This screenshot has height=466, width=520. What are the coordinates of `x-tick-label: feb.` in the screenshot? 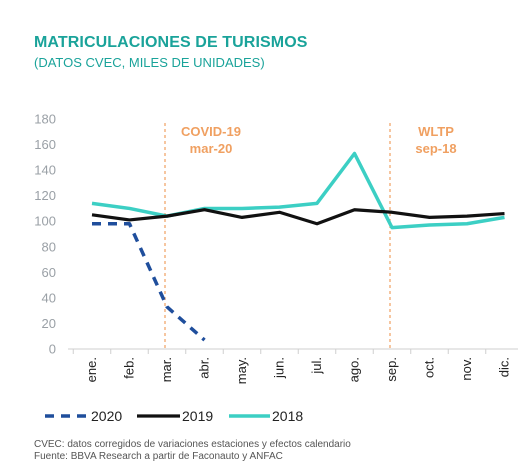 It's located at (129, 368).